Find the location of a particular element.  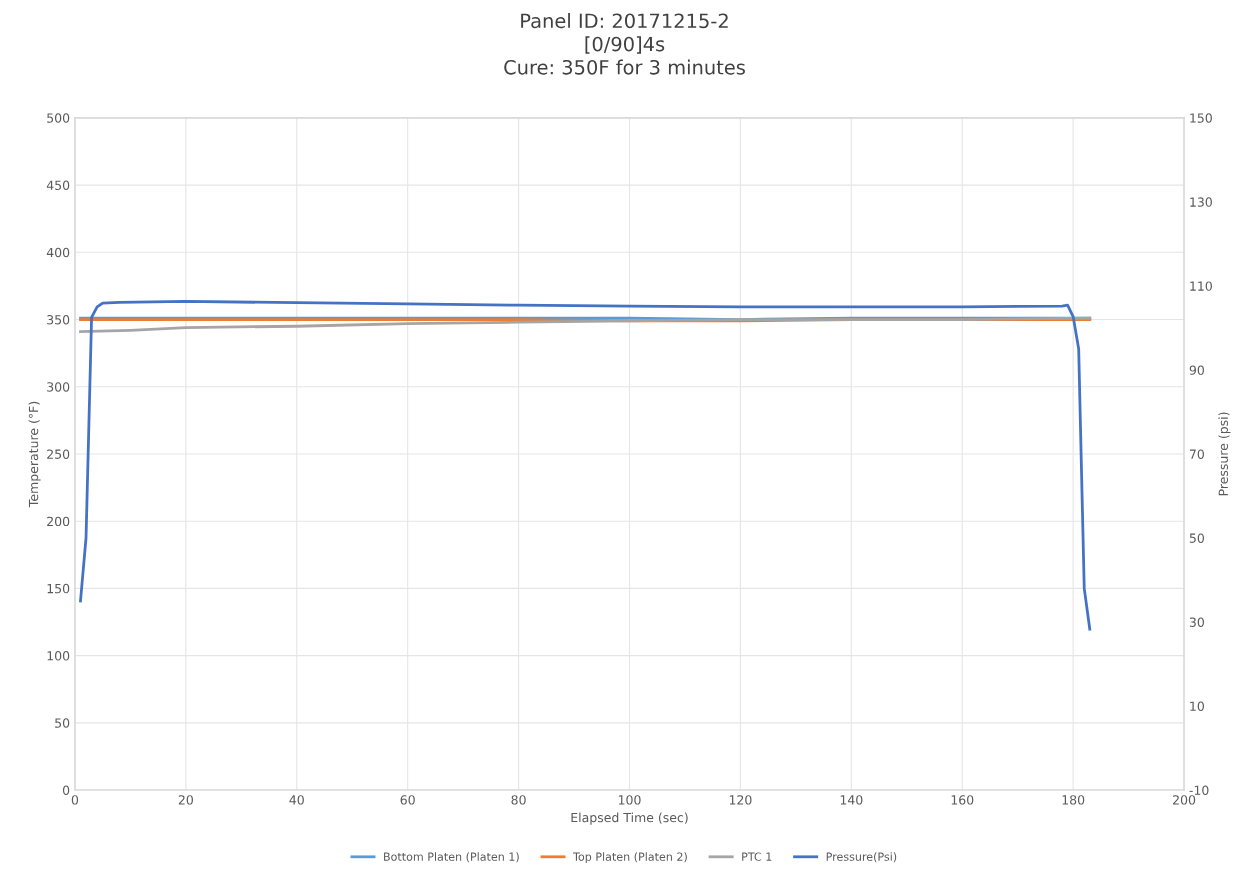

x-tick-label: 140 is located at coordinates (851, 800).